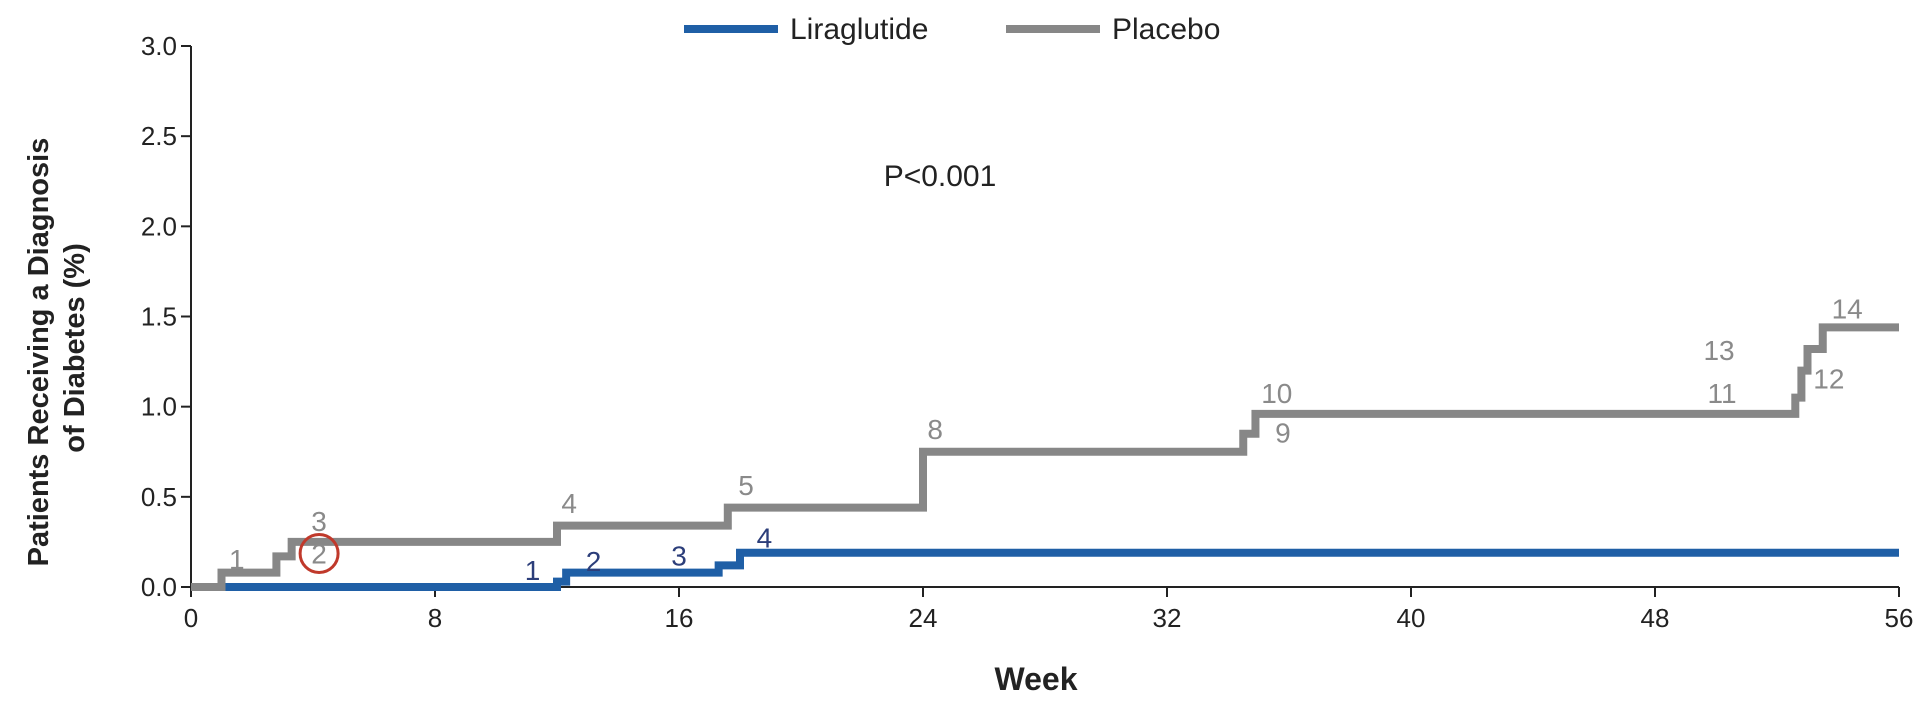 This screenshot has width=1926, height=701. I want to click on y-tick-label: 3.0, so click(159, 46).